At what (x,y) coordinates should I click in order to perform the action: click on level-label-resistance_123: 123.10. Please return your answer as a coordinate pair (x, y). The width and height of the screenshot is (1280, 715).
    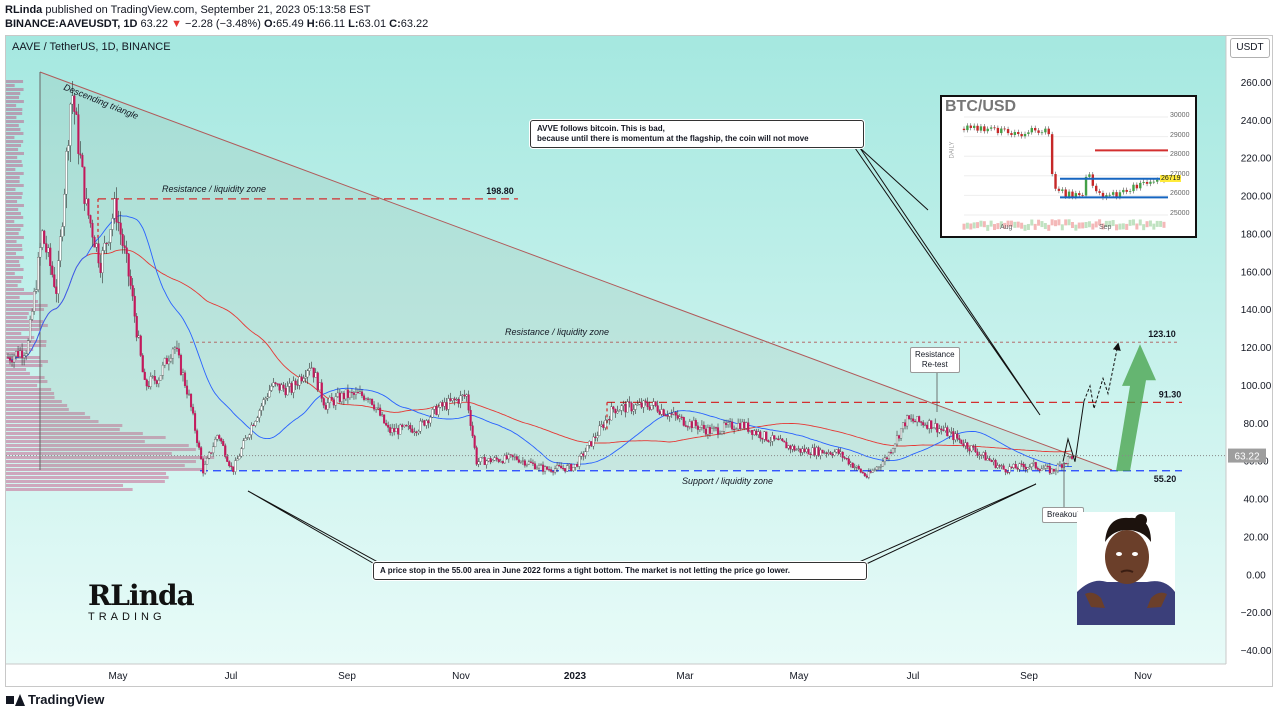
    Looking at the image, I should click on (1162, 334).